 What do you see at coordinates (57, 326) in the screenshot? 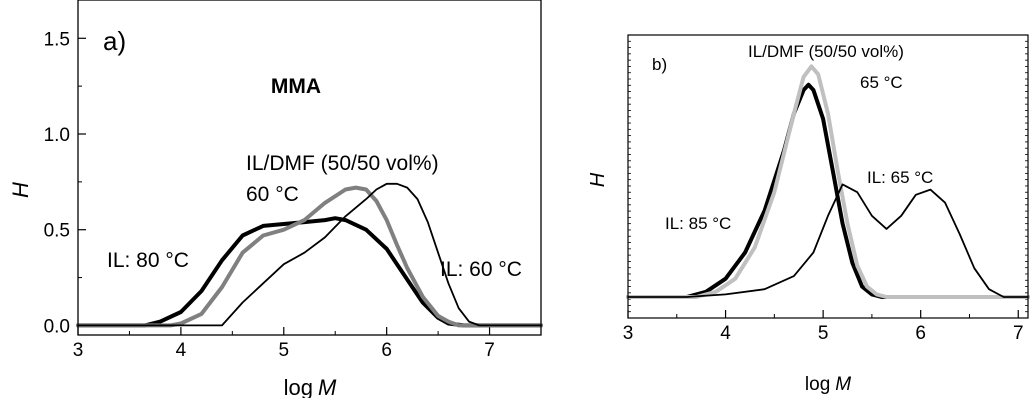
I see `a-y-tick-label: 0.0` at bounding box center [57, 326].